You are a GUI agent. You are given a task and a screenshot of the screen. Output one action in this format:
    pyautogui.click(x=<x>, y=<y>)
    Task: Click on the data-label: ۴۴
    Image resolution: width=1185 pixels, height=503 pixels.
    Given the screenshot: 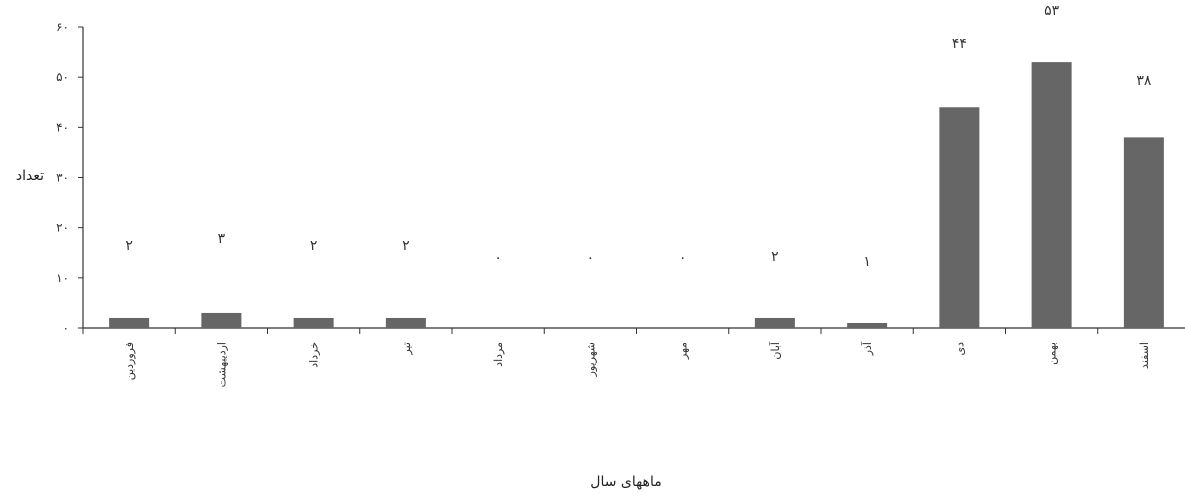 What is the action you would take?
    pyautogui.click(x=959, y=44)
    